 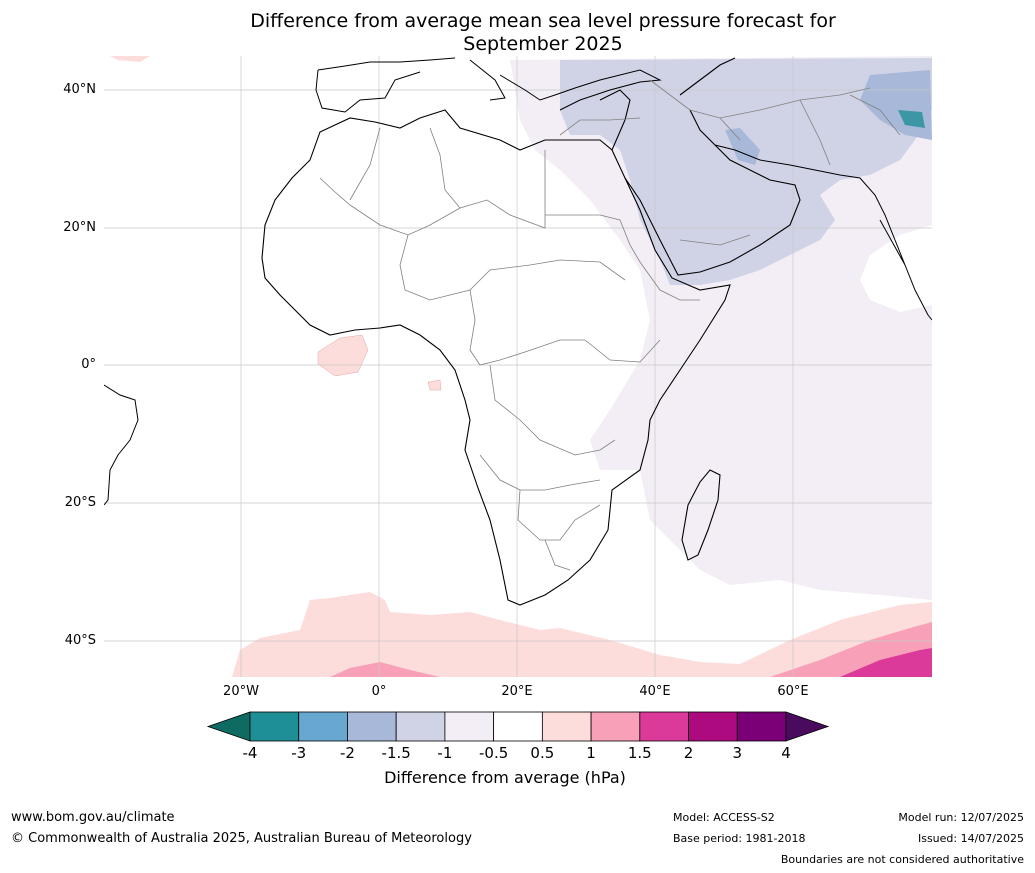 I want to click on colorbar-tick-label: 3, so click(x=737, y=753).